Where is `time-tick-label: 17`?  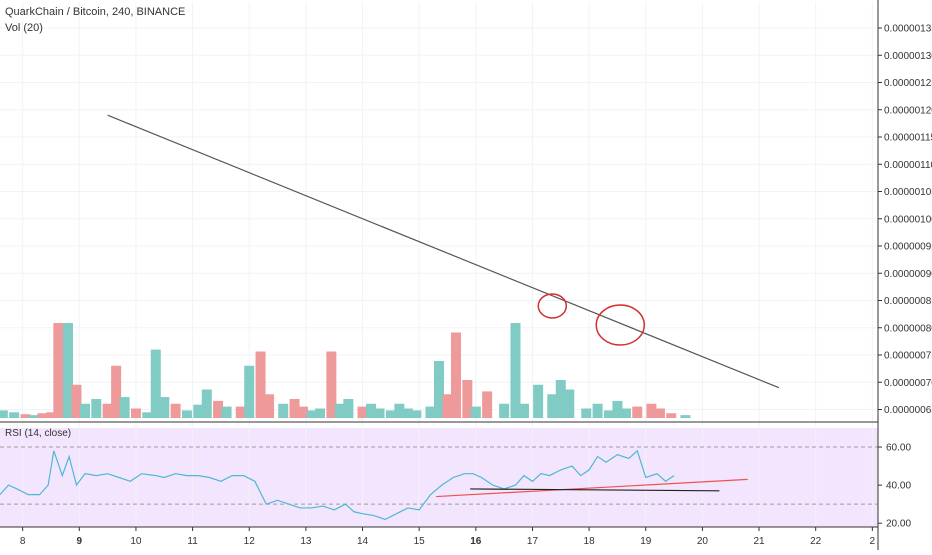 time-tick-label: 17 is located at coordinates (533, 541).